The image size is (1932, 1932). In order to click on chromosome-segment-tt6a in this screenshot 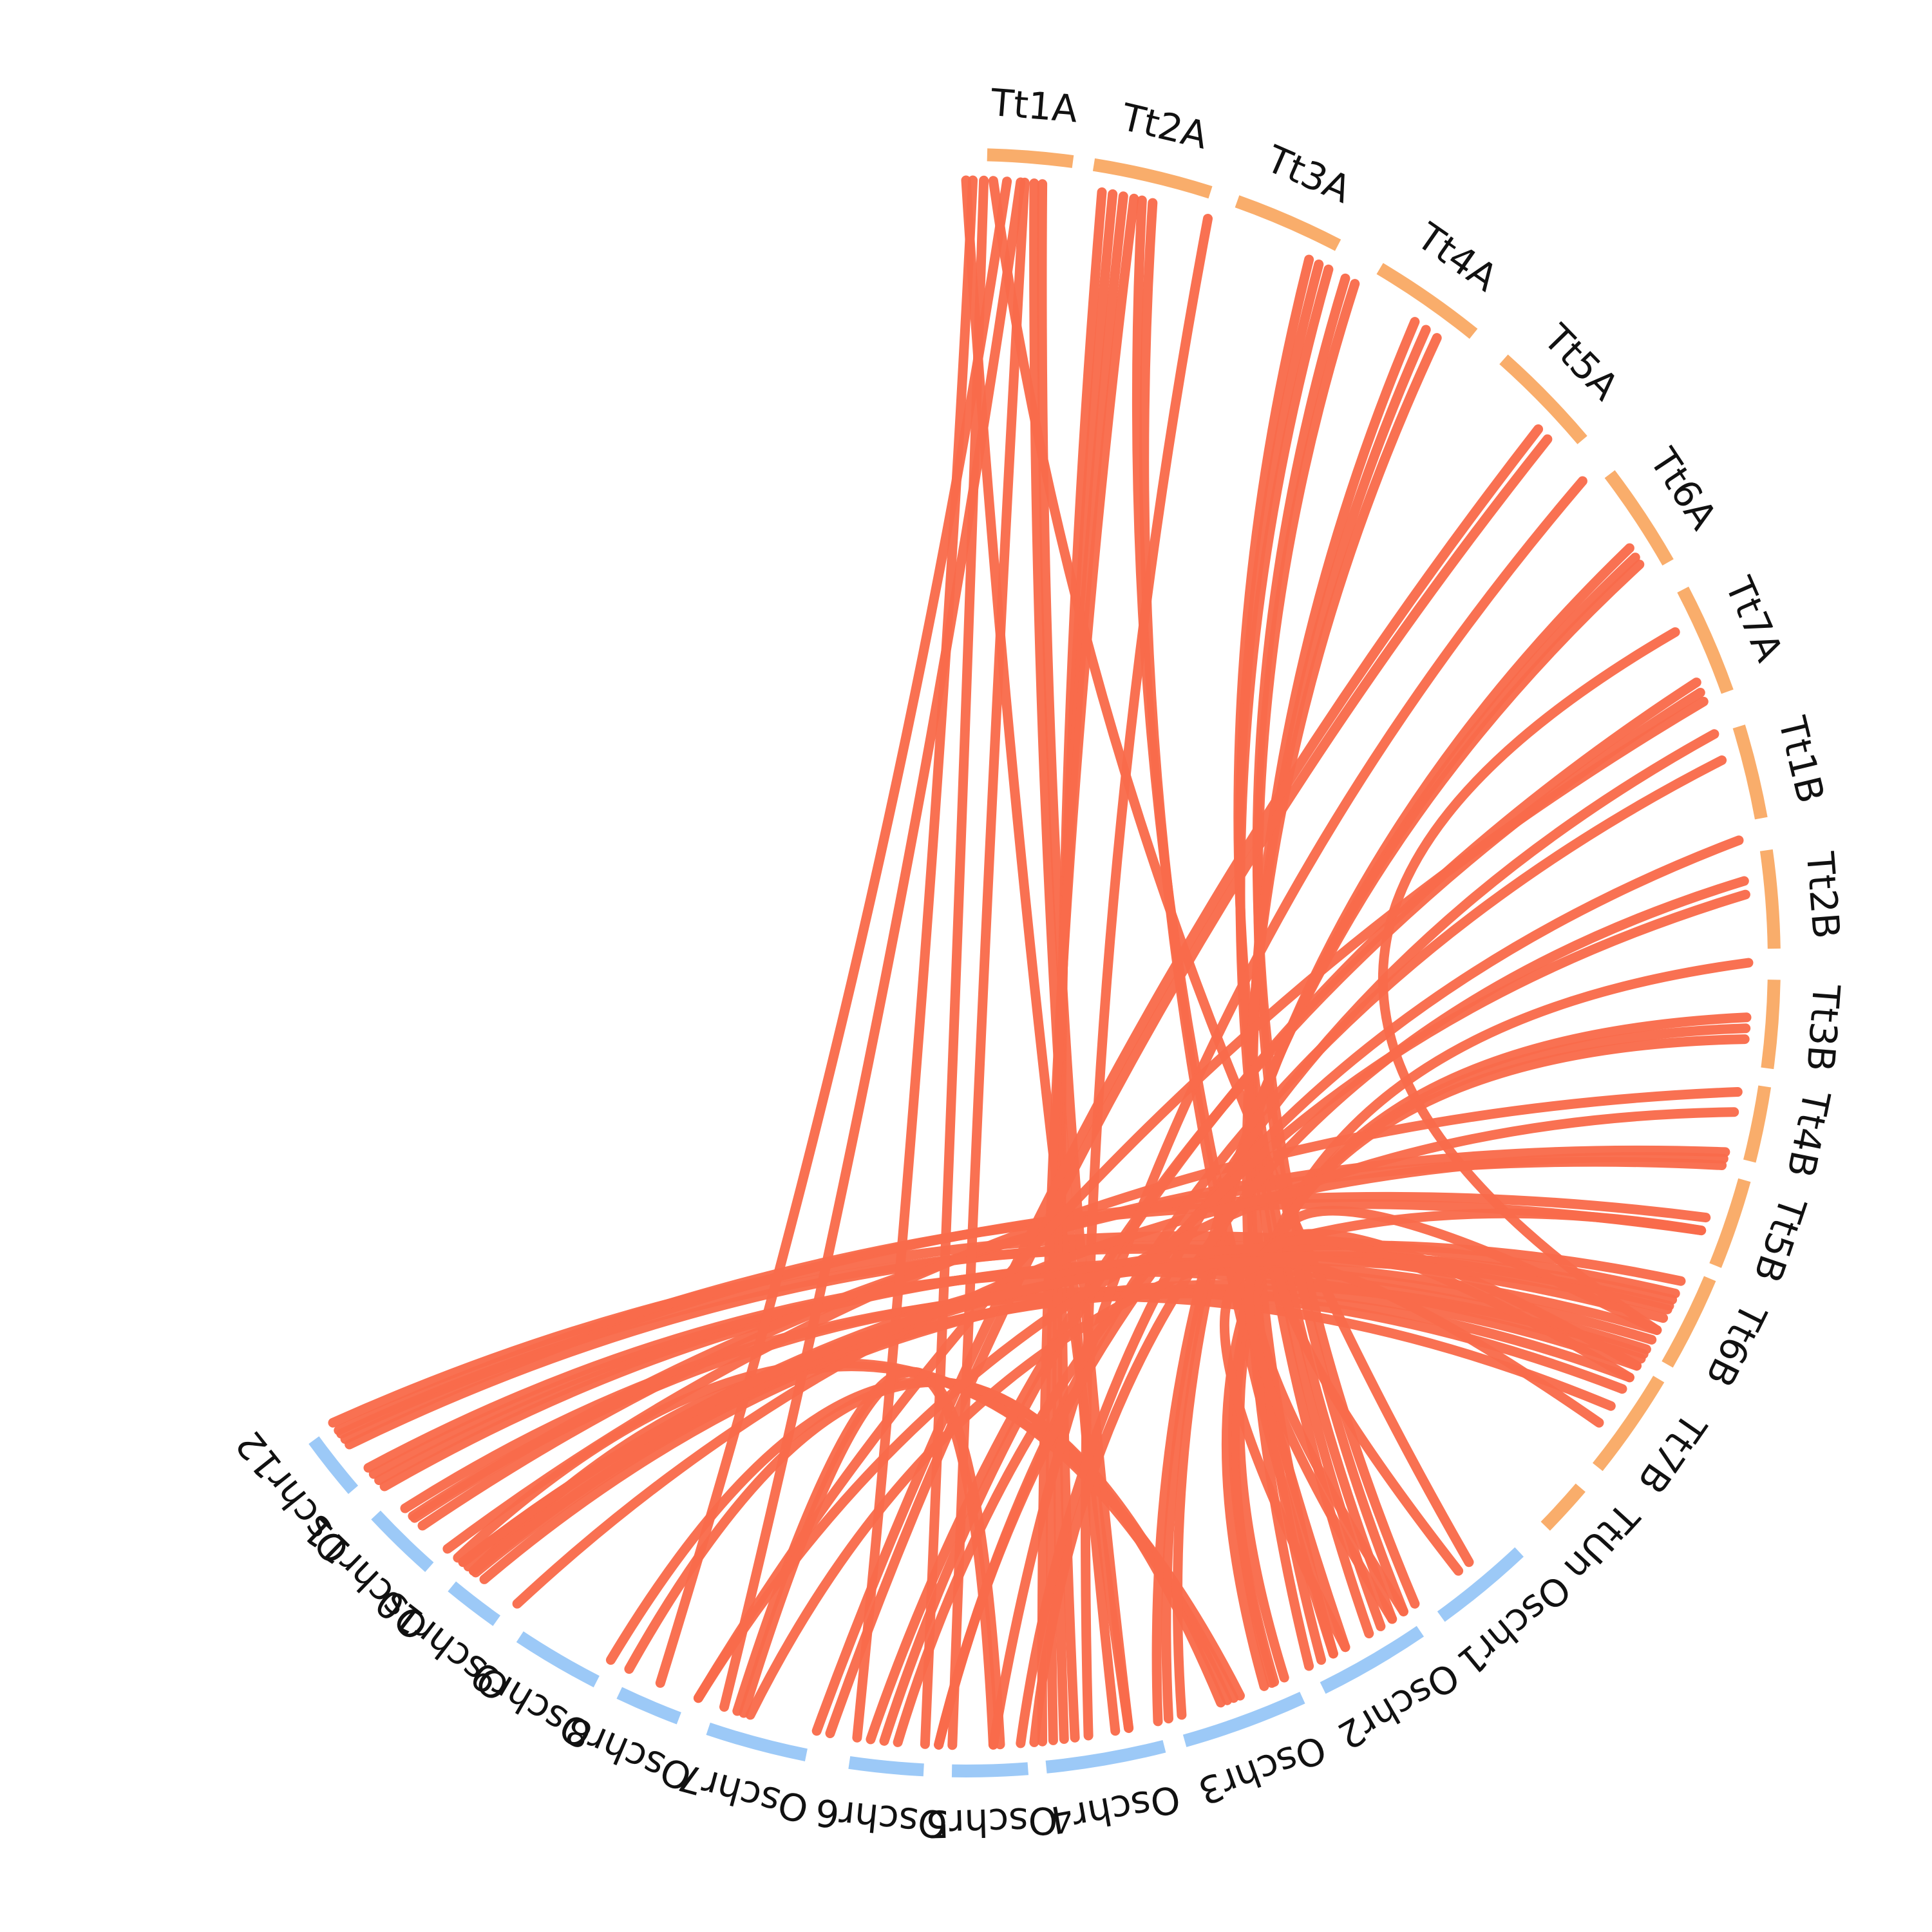, I will do `click(1639, 518)`.